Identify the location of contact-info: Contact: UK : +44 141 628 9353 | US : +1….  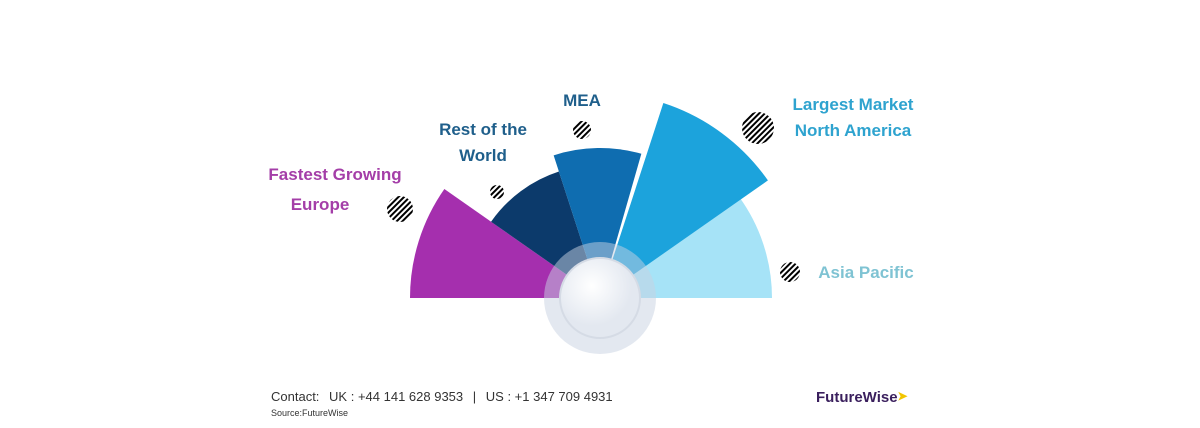
(445, 396).